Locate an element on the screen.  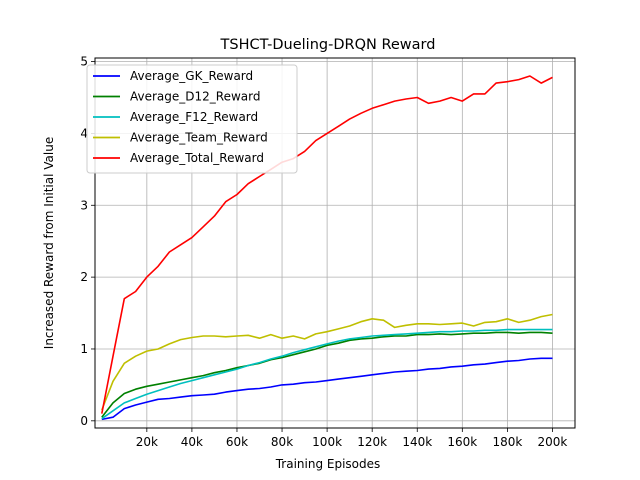
x-tick-label: 60k is located at coordinates (237, 442).